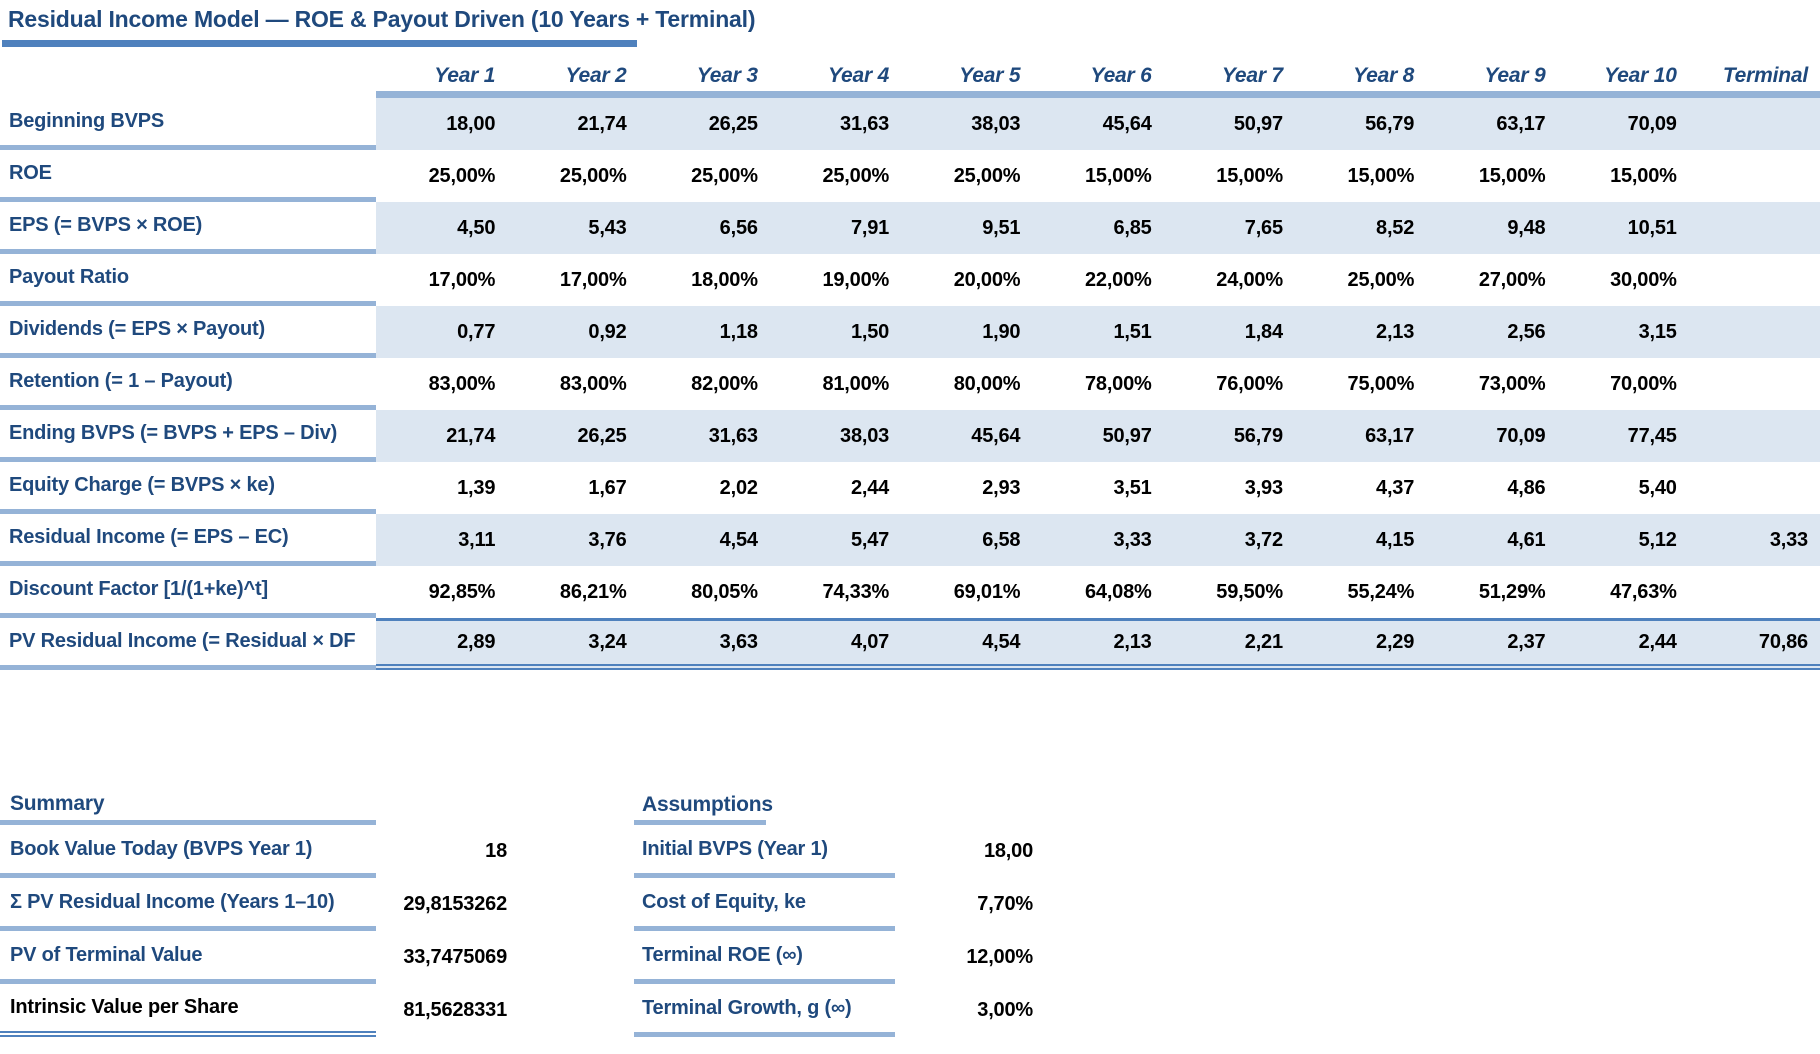 This screenshot has width=1820, height=1054. Describe the element at coordinates (1657, 487) in the screenshot. I see `value-cell: 5,40` at that location.